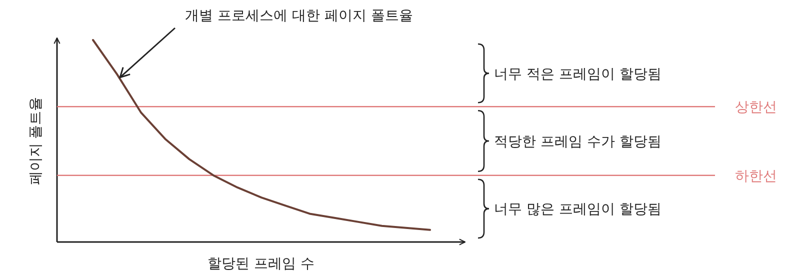 This screenshot has height=278, width=788. What do you see at coordinates (36, 141) in the screenshot?
I see `y-axis-title: 페이지 폴트율` at bounding box center [36, 141].